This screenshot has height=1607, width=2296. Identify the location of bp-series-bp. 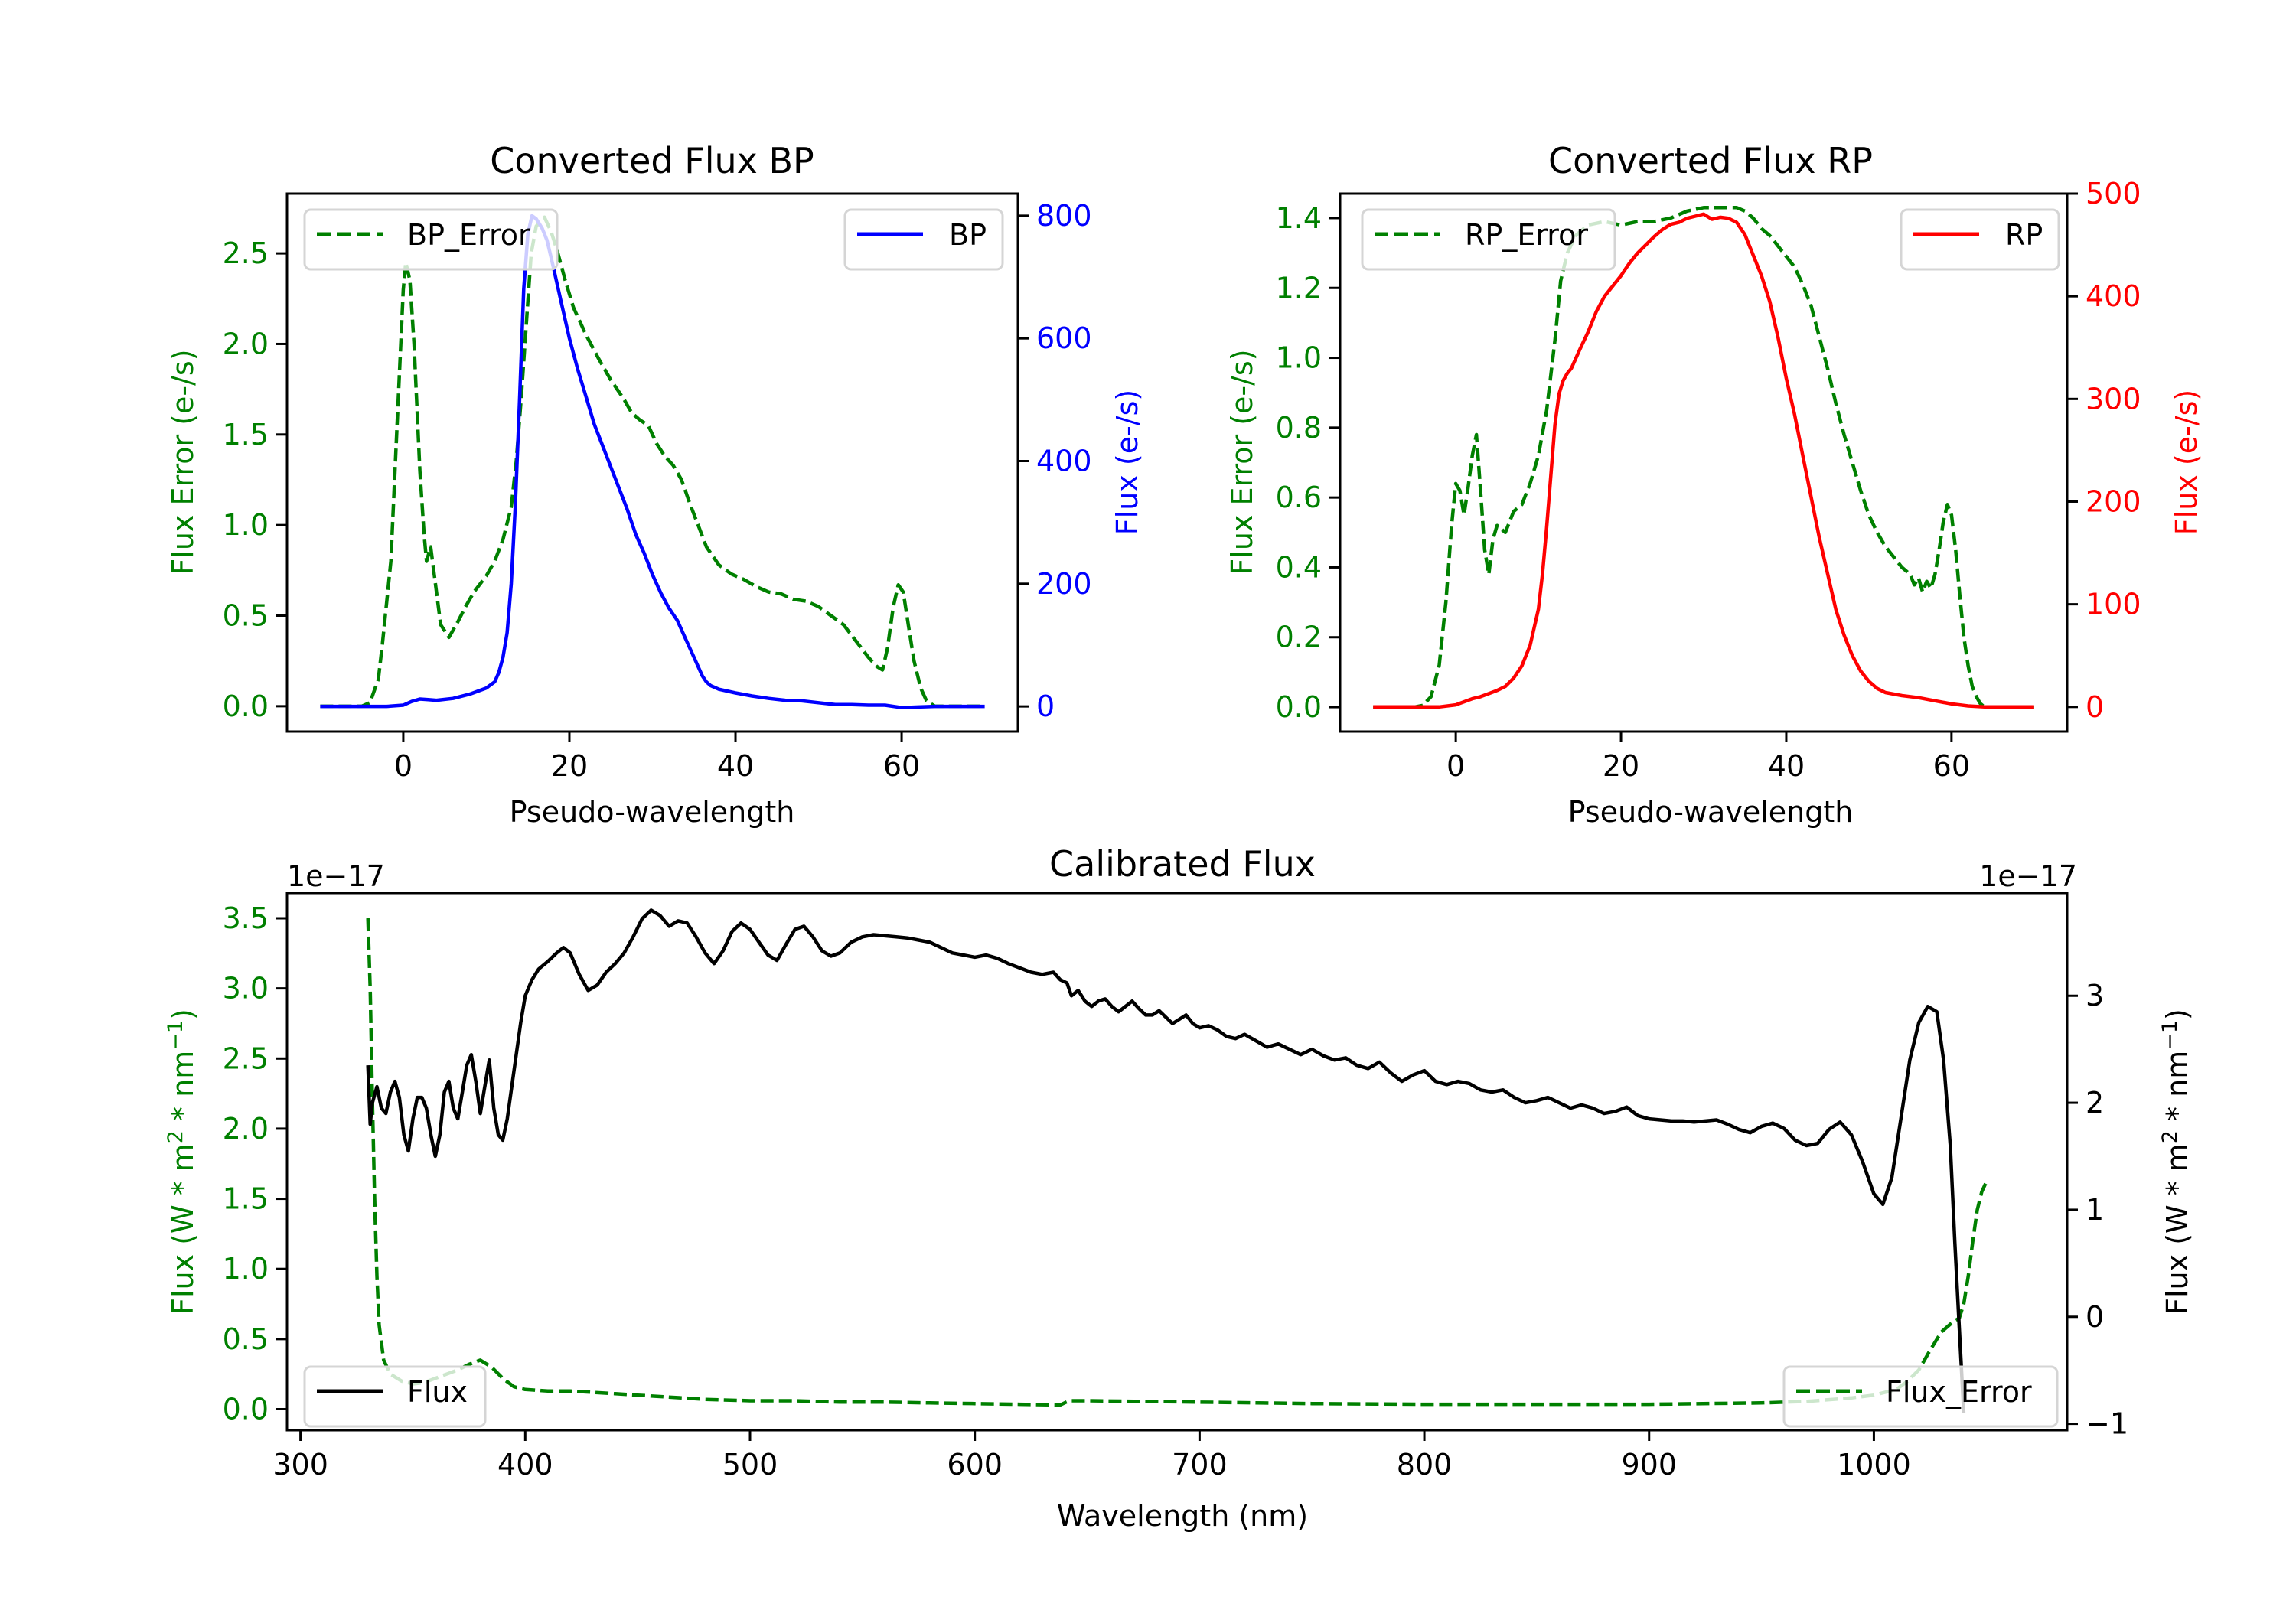
(652, 461).